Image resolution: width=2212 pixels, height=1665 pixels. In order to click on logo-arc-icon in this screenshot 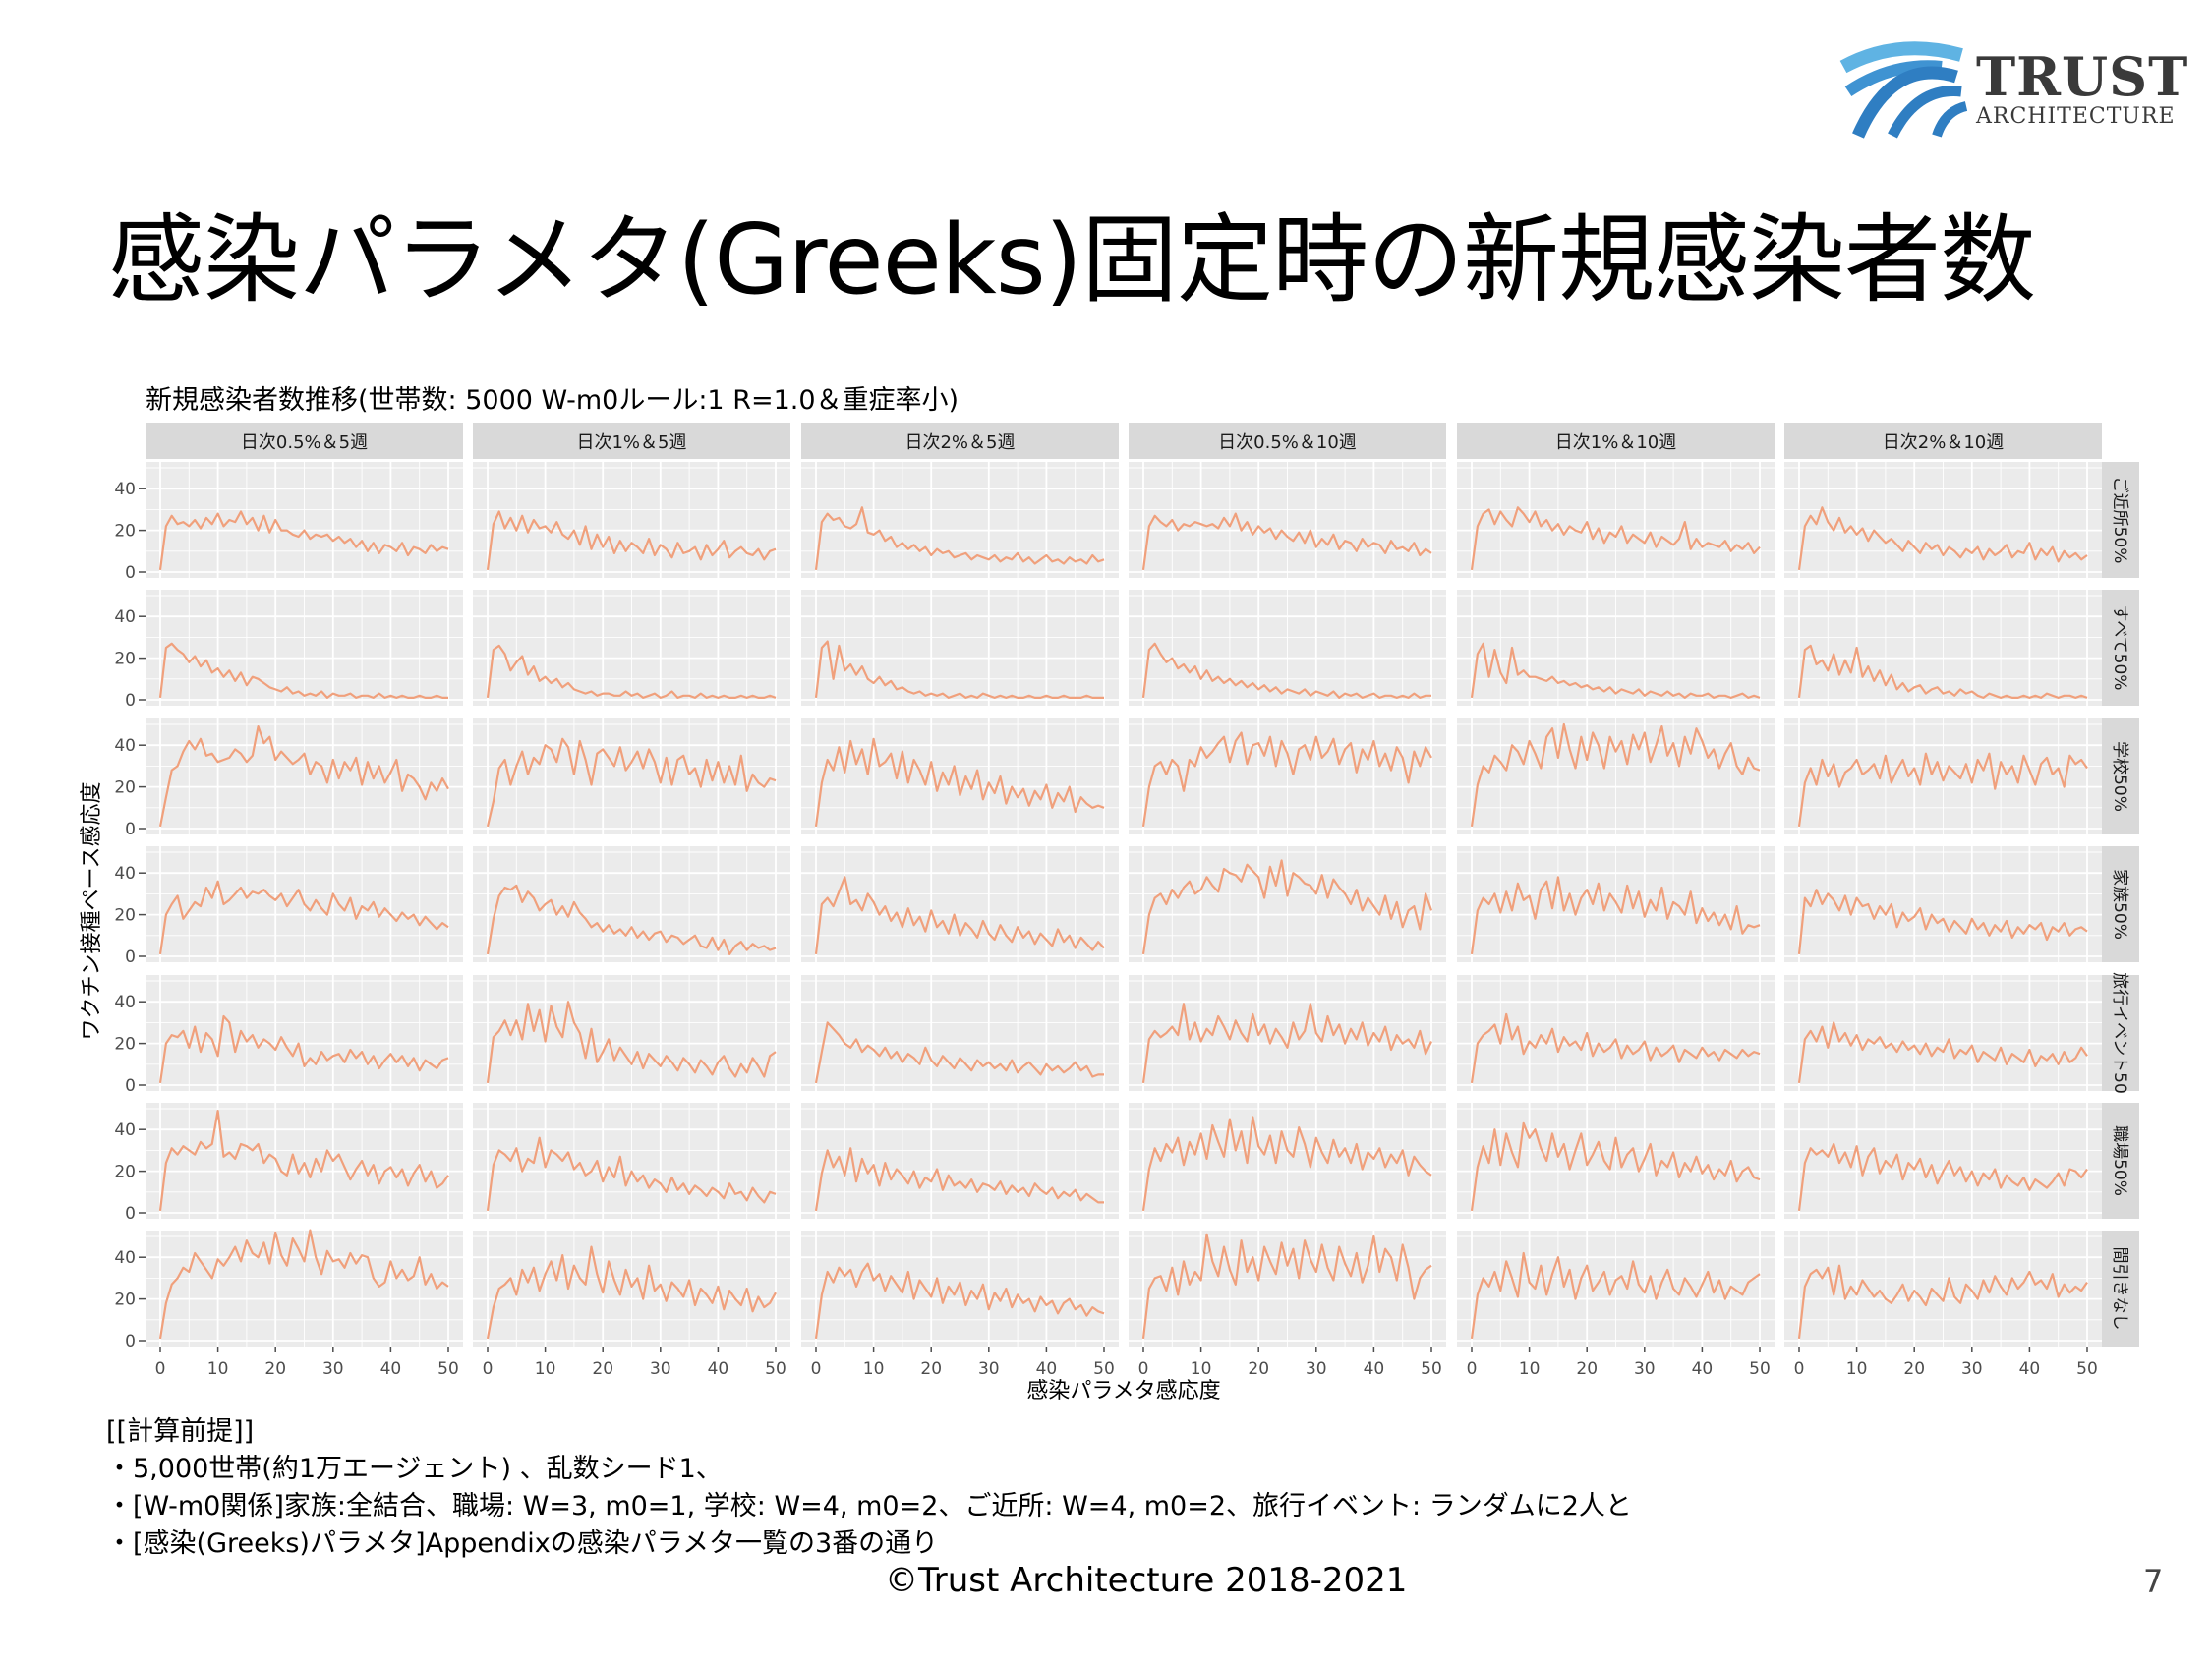, I will do `click(1904, 90)`.